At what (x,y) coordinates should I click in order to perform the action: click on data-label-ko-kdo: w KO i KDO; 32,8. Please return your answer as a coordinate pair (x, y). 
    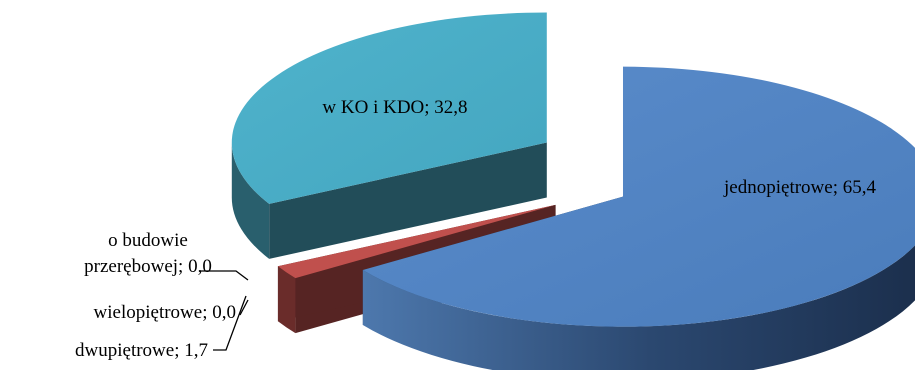
    Looking at the image, I should click on (394, 107).